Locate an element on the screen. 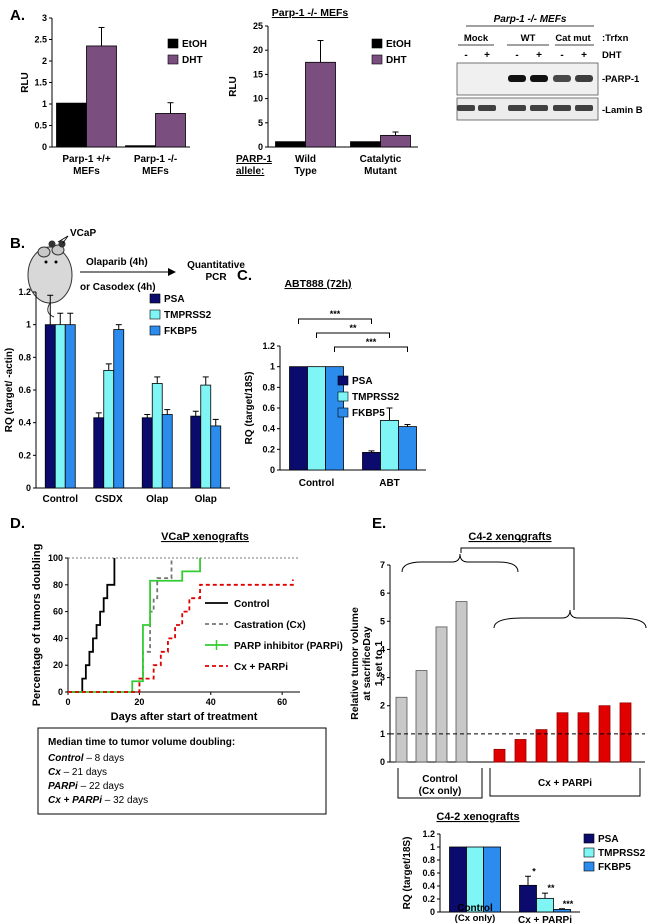 This screenshot has height=924, width=652. y-tick-label: 2.5 is located at coordinates (40, 40).